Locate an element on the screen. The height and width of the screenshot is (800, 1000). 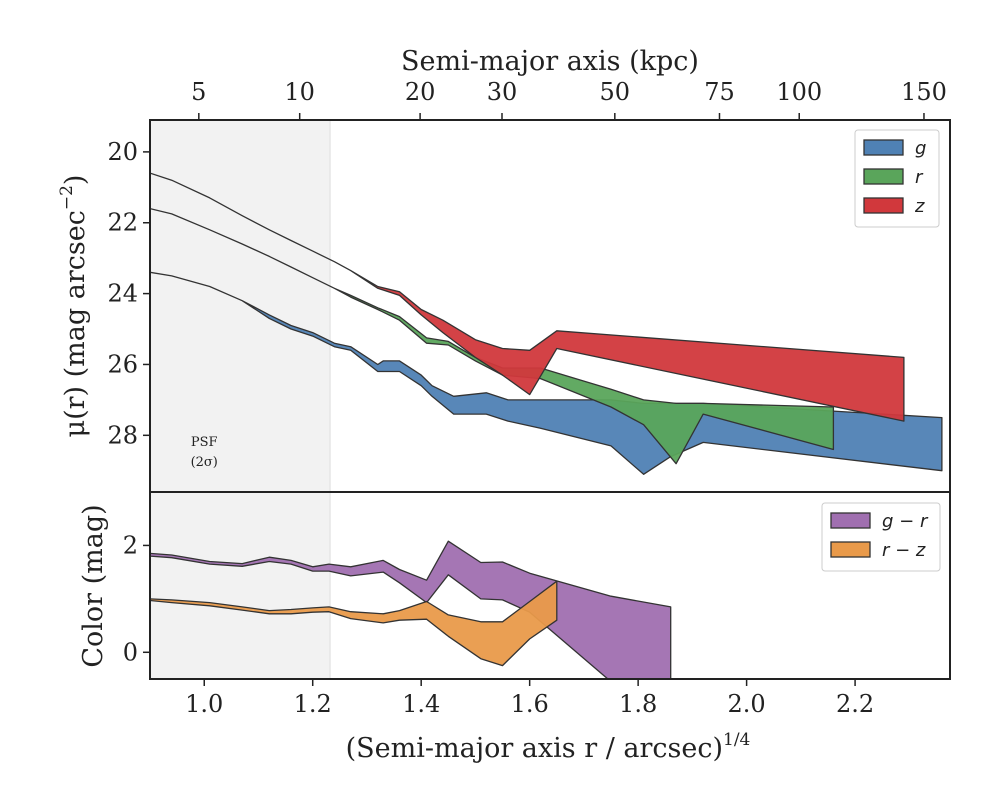
bottom-x-tick-label: 2.2 is located at coordinates (855, 704).